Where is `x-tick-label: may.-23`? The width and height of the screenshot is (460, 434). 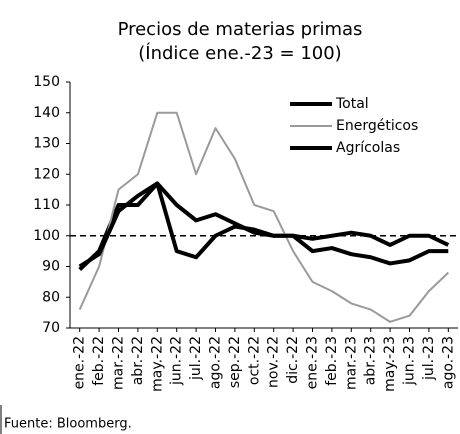
x-tick-label: may.-23 is located at coordinates (390, 364).